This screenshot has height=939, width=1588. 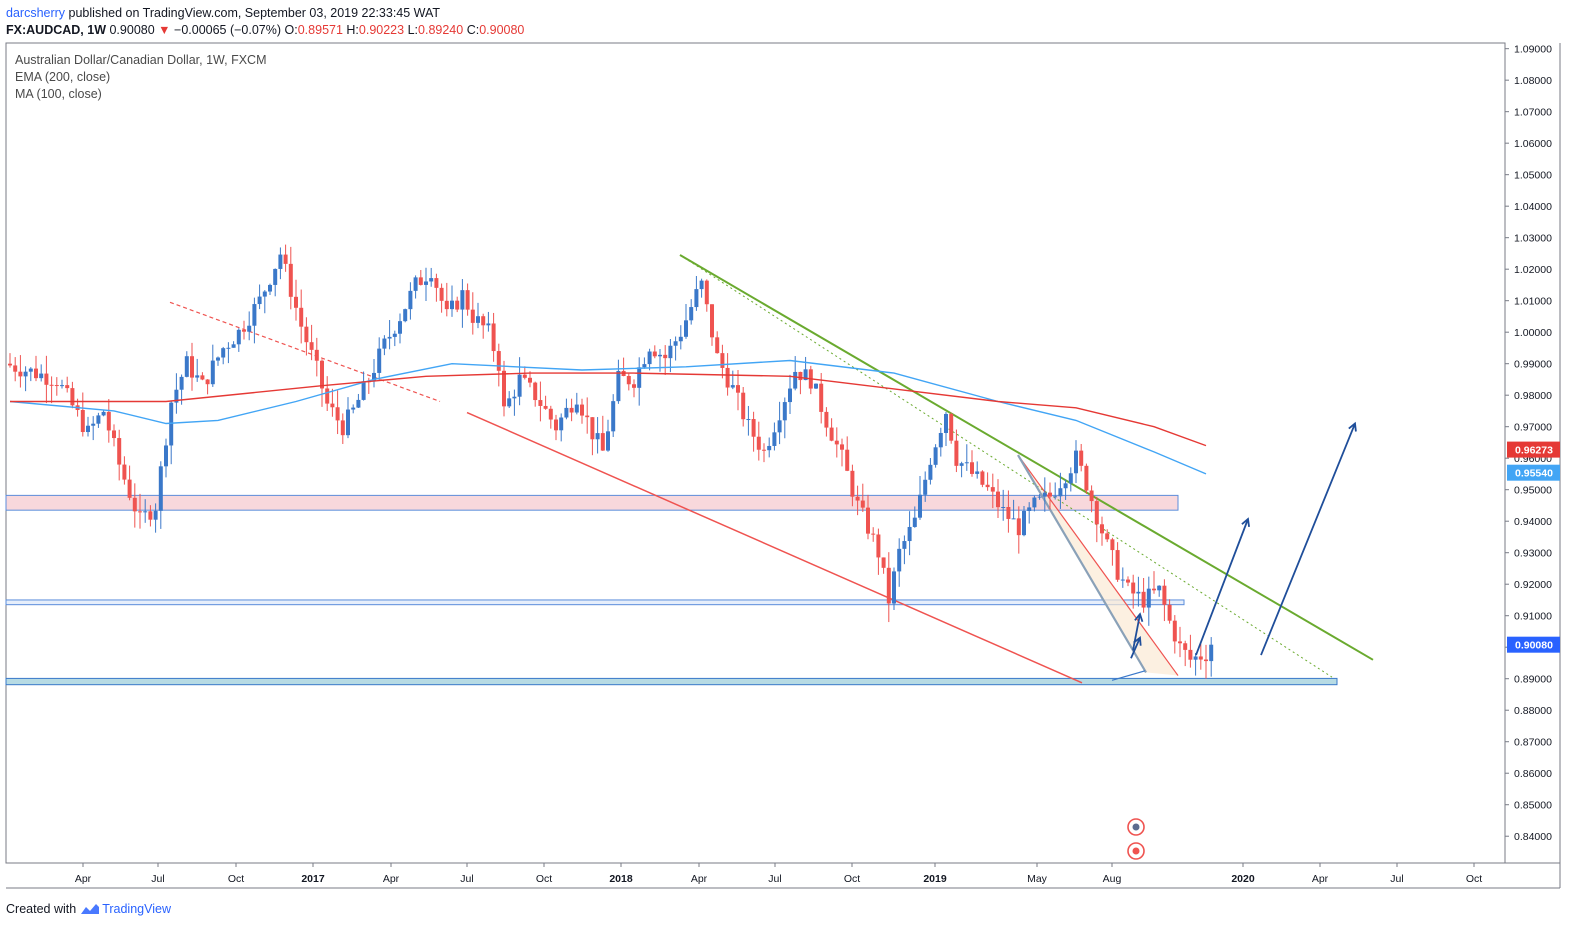 What do you see at coordinates (36, 13) in the screenshot?
I see `author-link: darcsherry` at bounding box center [36, 13].